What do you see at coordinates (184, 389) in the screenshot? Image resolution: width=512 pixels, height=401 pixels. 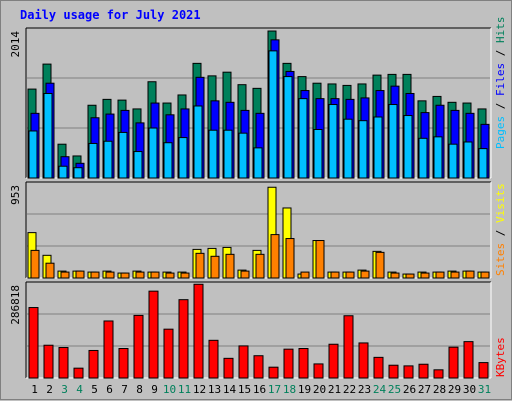 I see `x-tick-label: 11` at bounding box center [184, 389].